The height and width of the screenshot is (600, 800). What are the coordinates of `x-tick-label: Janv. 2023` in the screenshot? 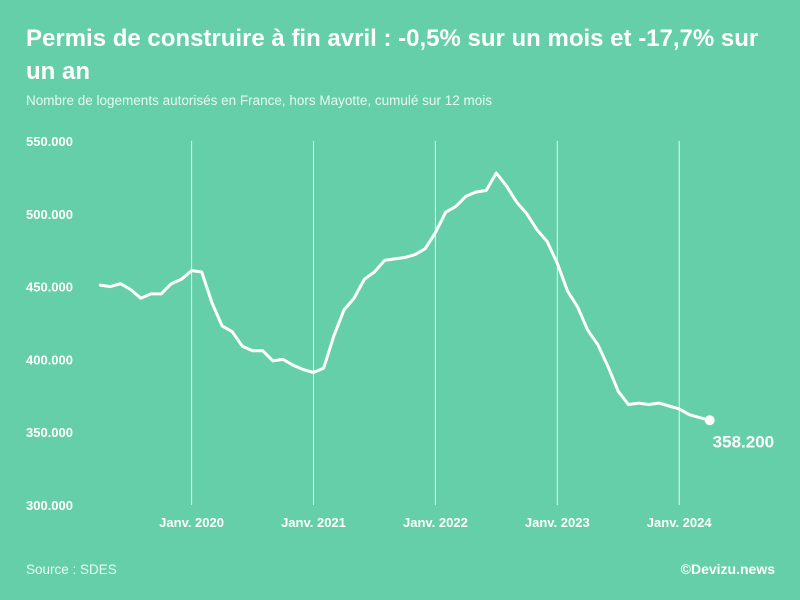 It's located at (557, 522).